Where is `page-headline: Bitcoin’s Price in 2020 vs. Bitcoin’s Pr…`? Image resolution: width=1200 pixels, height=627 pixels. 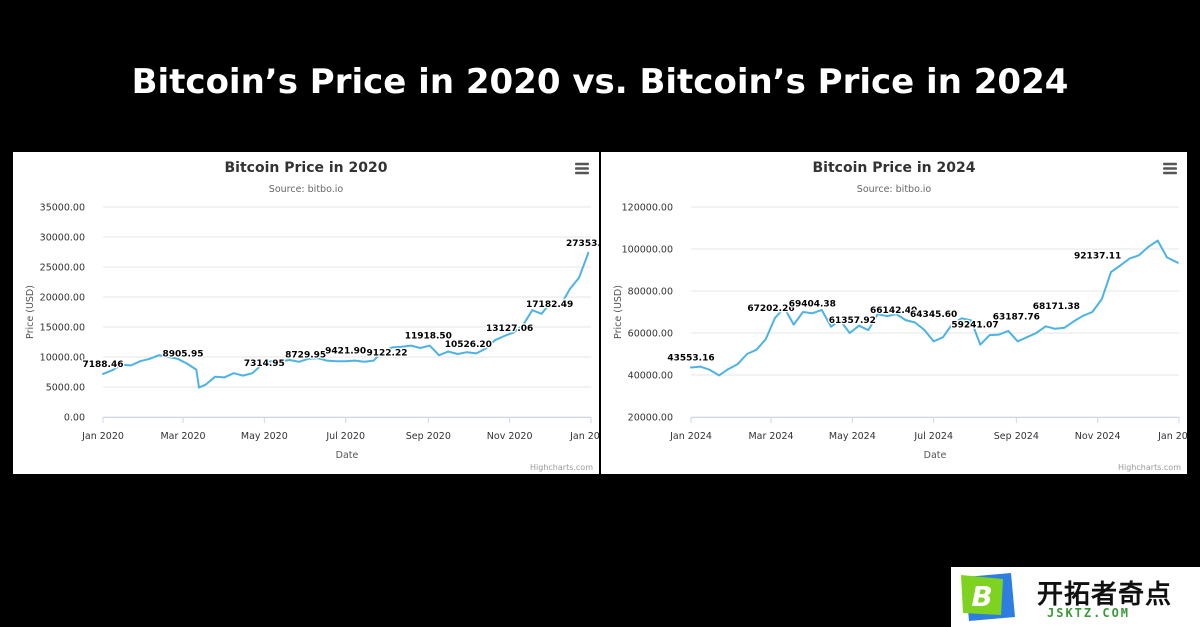 page-headline: Bitcoin’s Price in 2020 vs. Bitcoin’s Pr… is located at coordinates (600, 82).